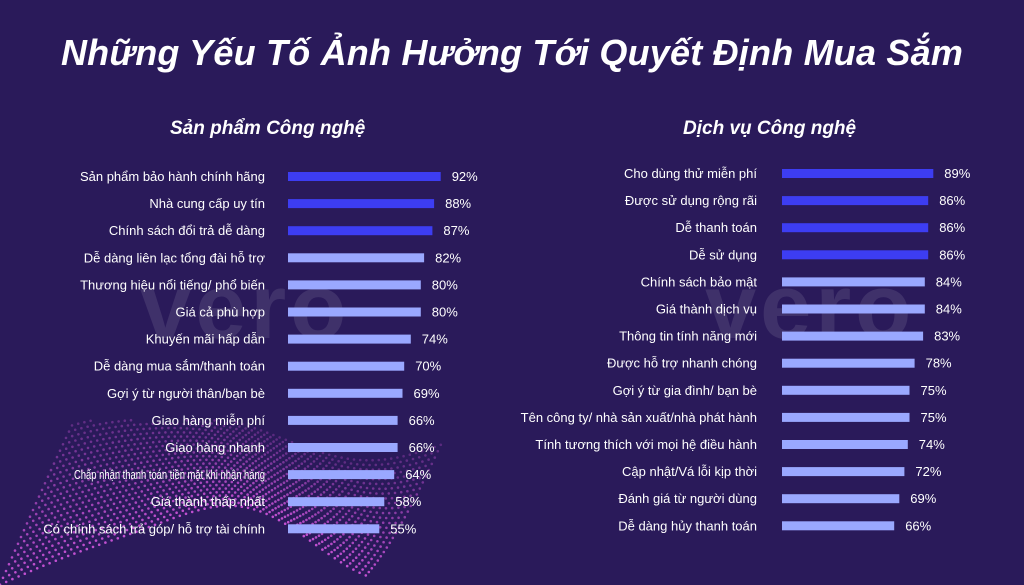  I want to click on products-category-label: Nhà cung cấp uy tín, so click(207, 203).